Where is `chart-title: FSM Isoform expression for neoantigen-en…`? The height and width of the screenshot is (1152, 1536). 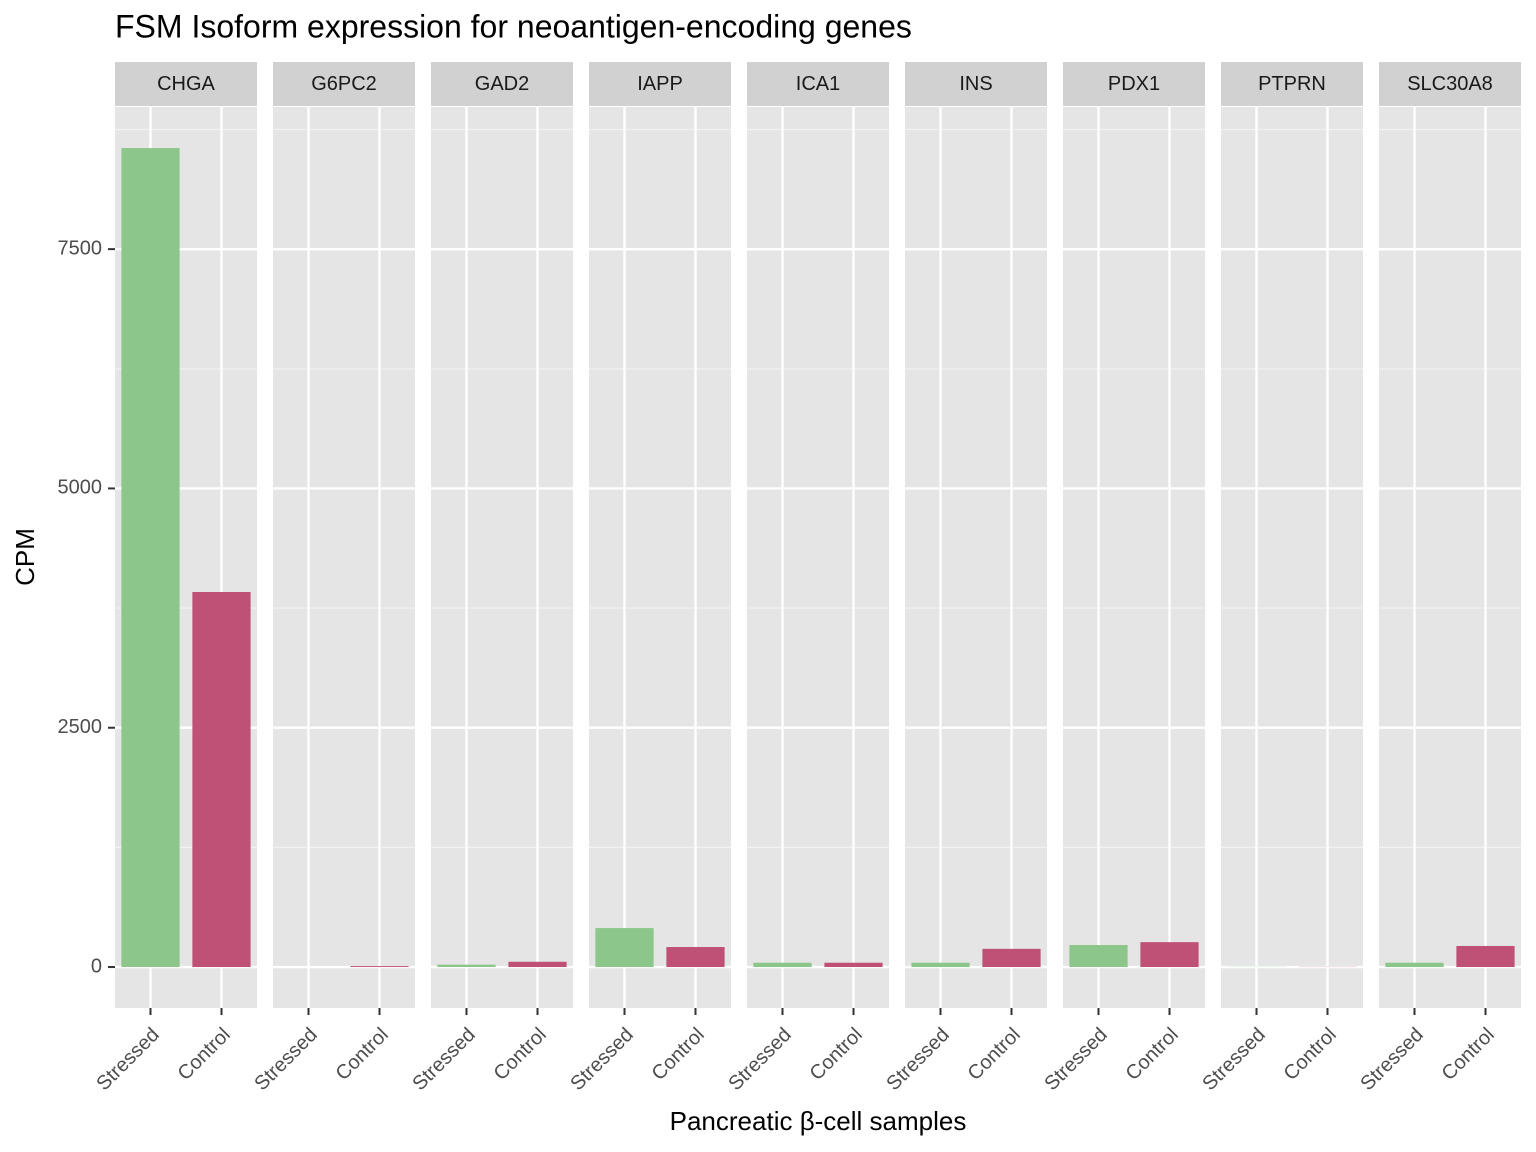 chart-title: FSM Isoform expression for neoantigen-en… is located at coordinates (513, 26).